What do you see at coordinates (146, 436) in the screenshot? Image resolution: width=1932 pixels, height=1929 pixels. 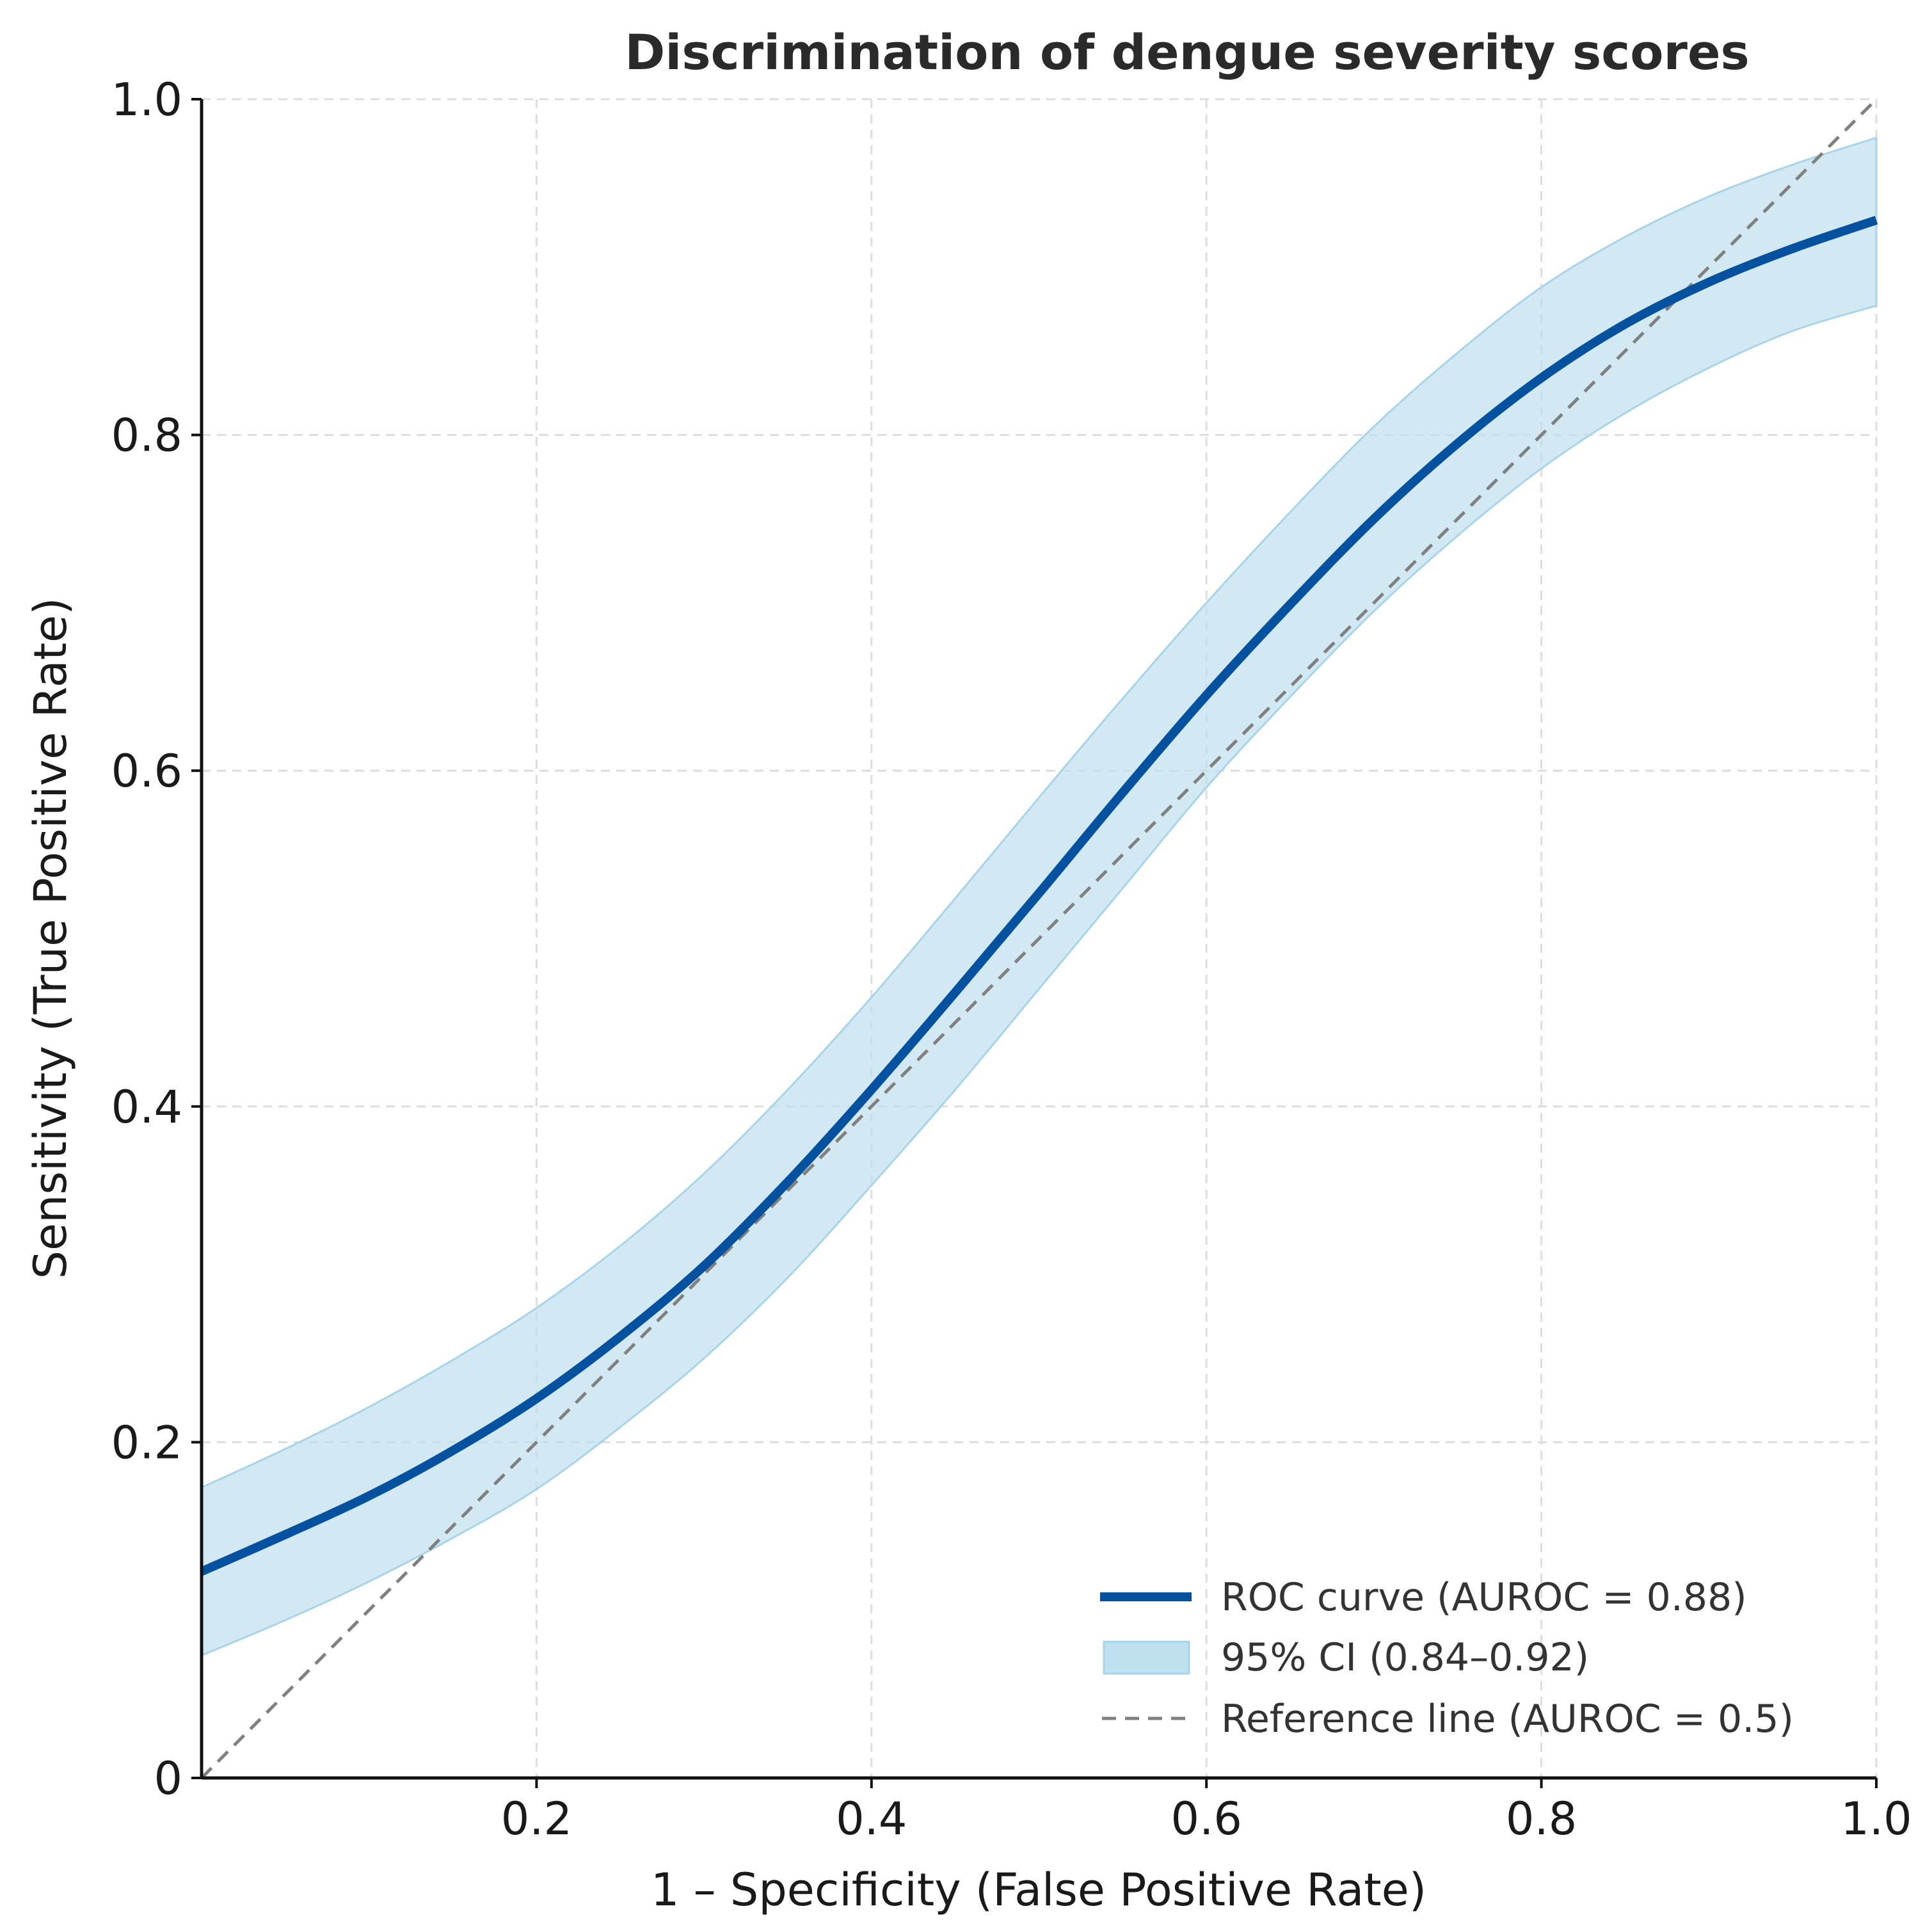 I see `y-tick-label: 0.8` at bounding box center [146, 436].